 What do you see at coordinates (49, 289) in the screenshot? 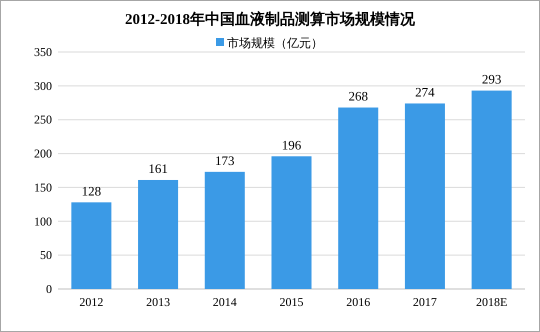
I see `y-tick-label: 0` at bounding box center [49, 289].